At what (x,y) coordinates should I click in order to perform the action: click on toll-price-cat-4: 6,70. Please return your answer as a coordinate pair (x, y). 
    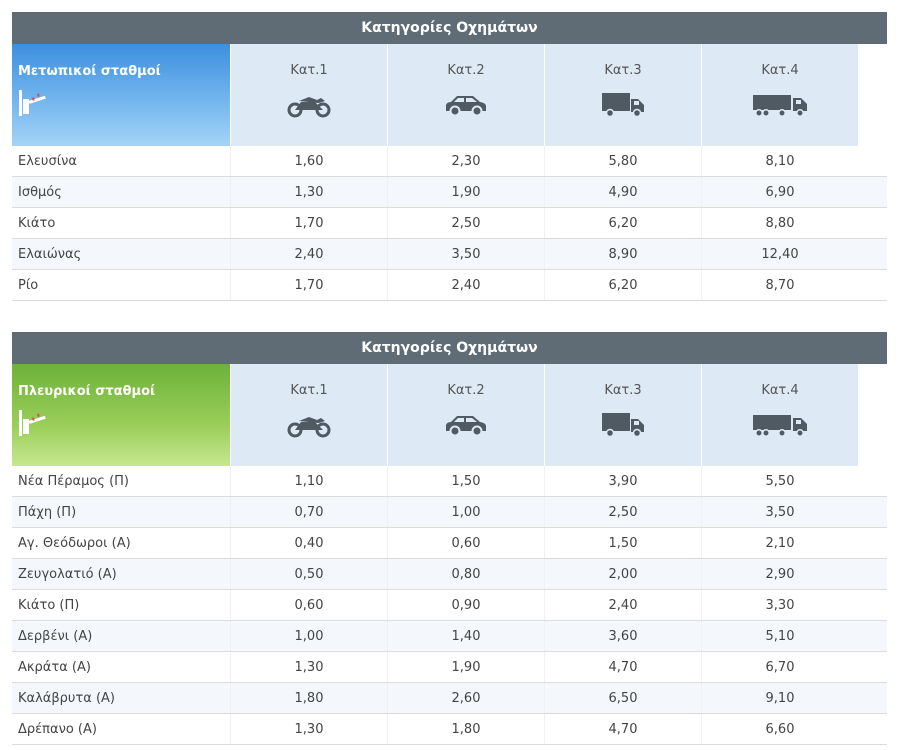
    Looking at the image, I should click on (779, 667).